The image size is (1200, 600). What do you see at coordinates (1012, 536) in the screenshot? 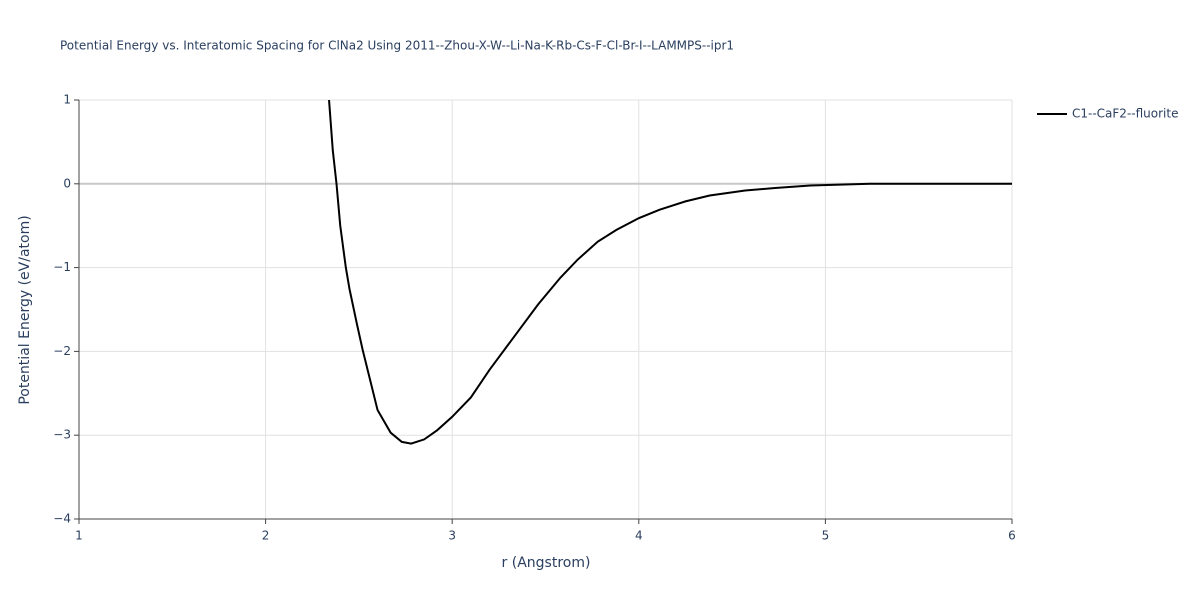
I see `x-tick-label: 6` at bounding box center [1012, 536].